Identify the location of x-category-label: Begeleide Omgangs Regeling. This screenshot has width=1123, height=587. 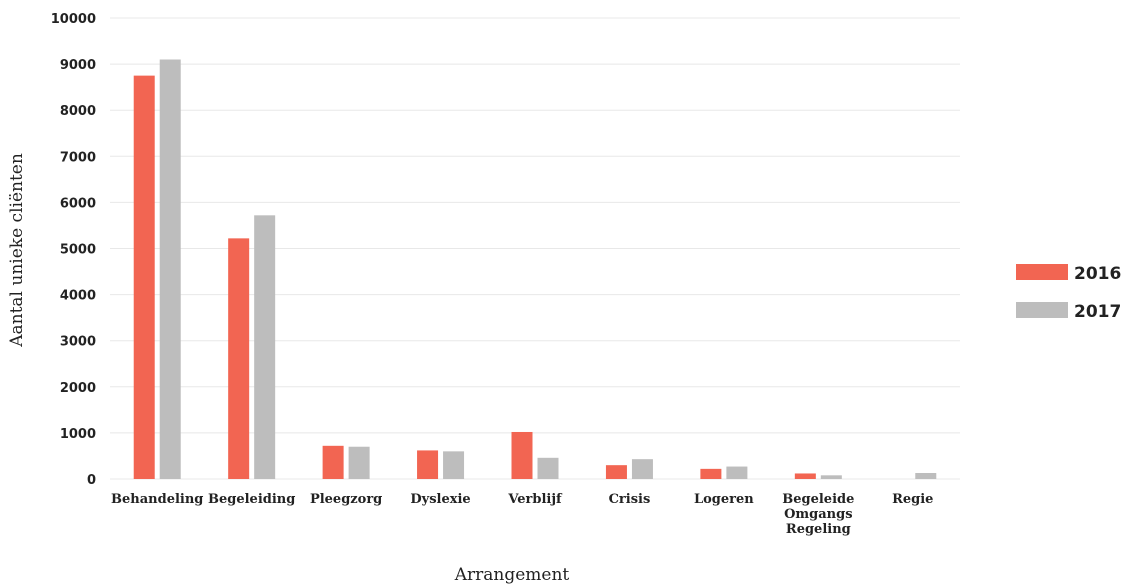
(818, 514).